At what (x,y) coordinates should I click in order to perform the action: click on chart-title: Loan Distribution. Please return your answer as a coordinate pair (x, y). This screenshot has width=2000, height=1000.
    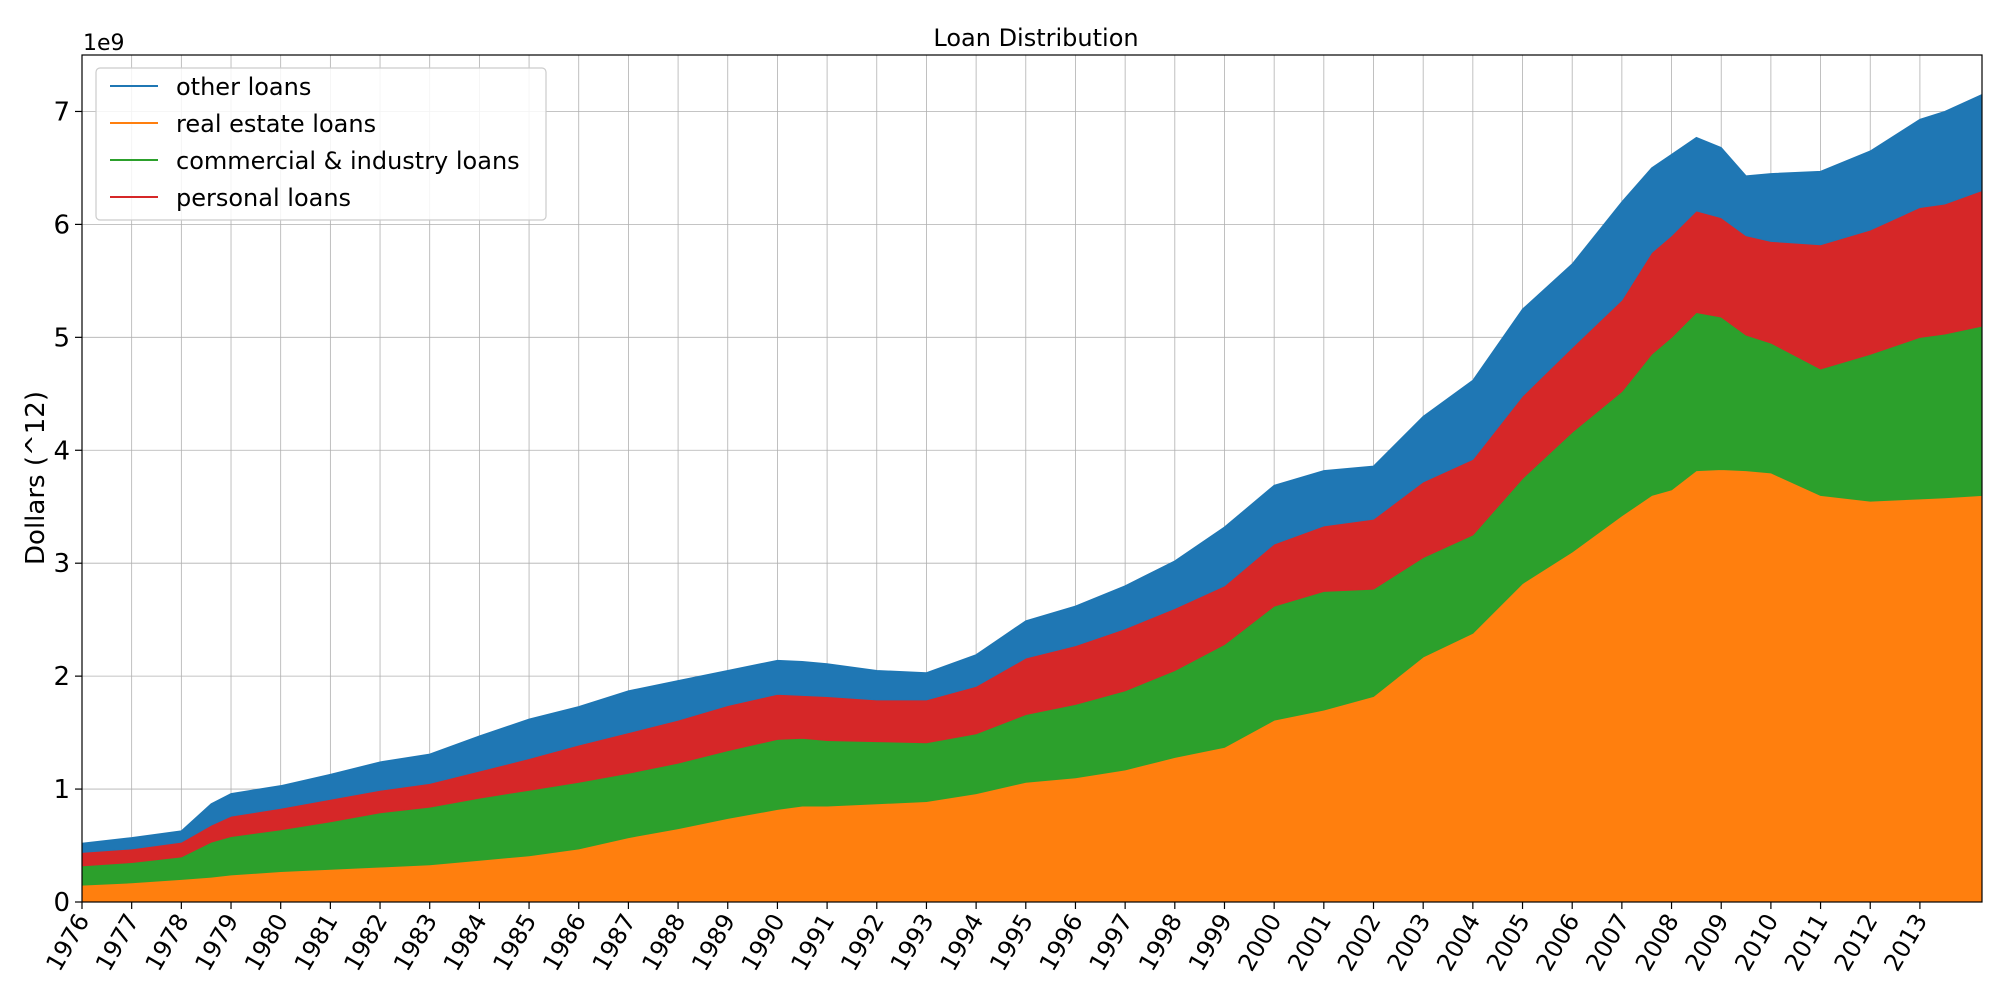
    Looking at the image, I should click on (1035, 38).